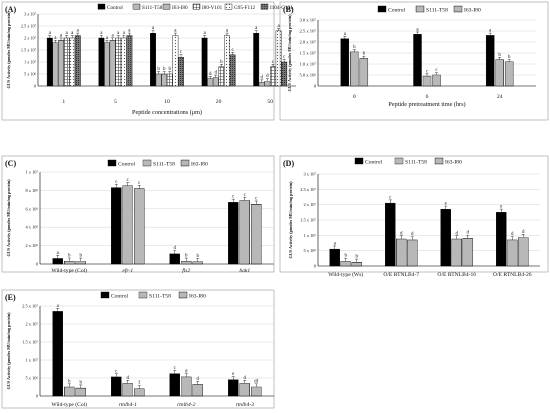 Image resolution: width=550 pixels, height=413 pixels. I want to click on x-tick-label: Wild-type (Col), so click(69, 404).